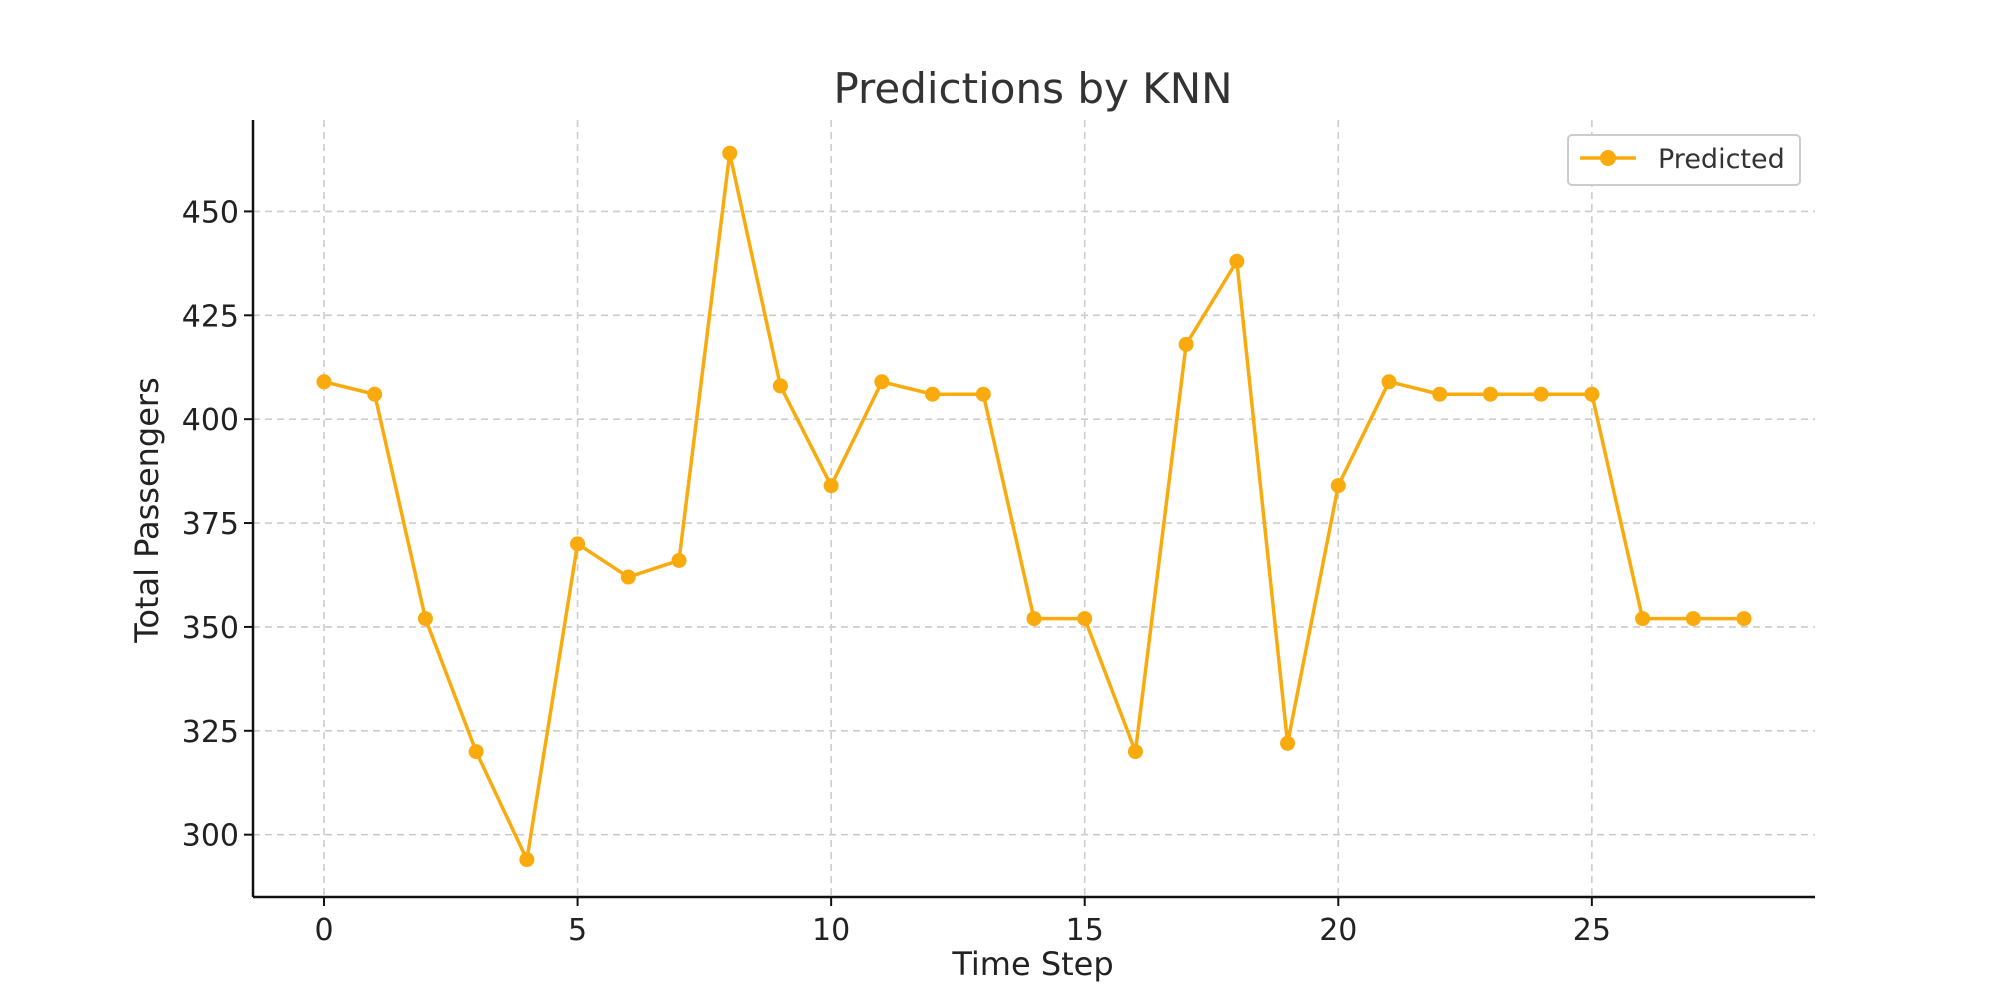 The image size is (2000, 1000). Describe the element at coordinates (1338, 930) in the screenshot. I see `x-tick-label: 20` at that location.